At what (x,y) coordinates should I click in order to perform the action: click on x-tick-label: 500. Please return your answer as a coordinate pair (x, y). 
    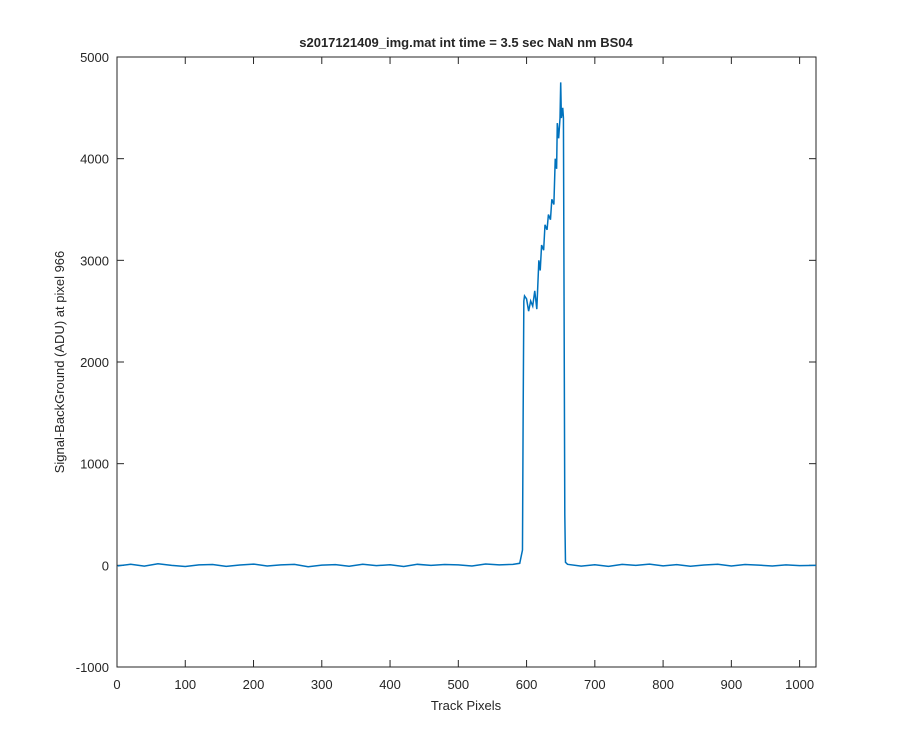
    Looking at the image, I should click on (458, 684).